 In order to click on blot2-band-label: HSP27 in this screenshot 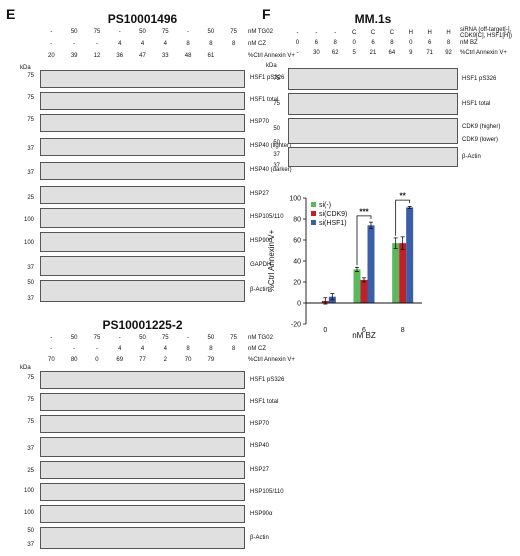, I will do `click(260, 470)`.